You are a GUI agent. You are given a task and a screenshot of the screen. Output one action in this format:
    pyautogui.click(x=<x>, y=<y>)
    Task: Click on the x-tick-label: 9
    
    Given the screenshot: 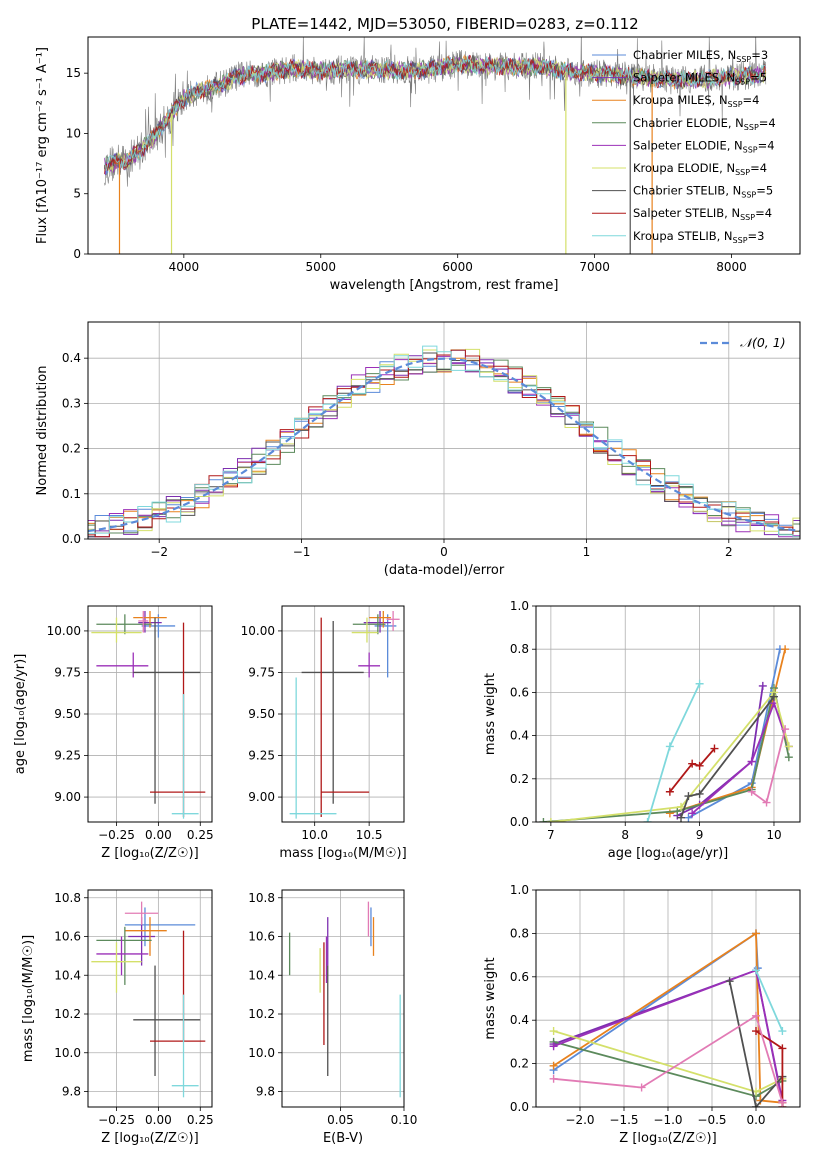 What is the action you would take?
    pyautogui.click(x=700, y=835)
    